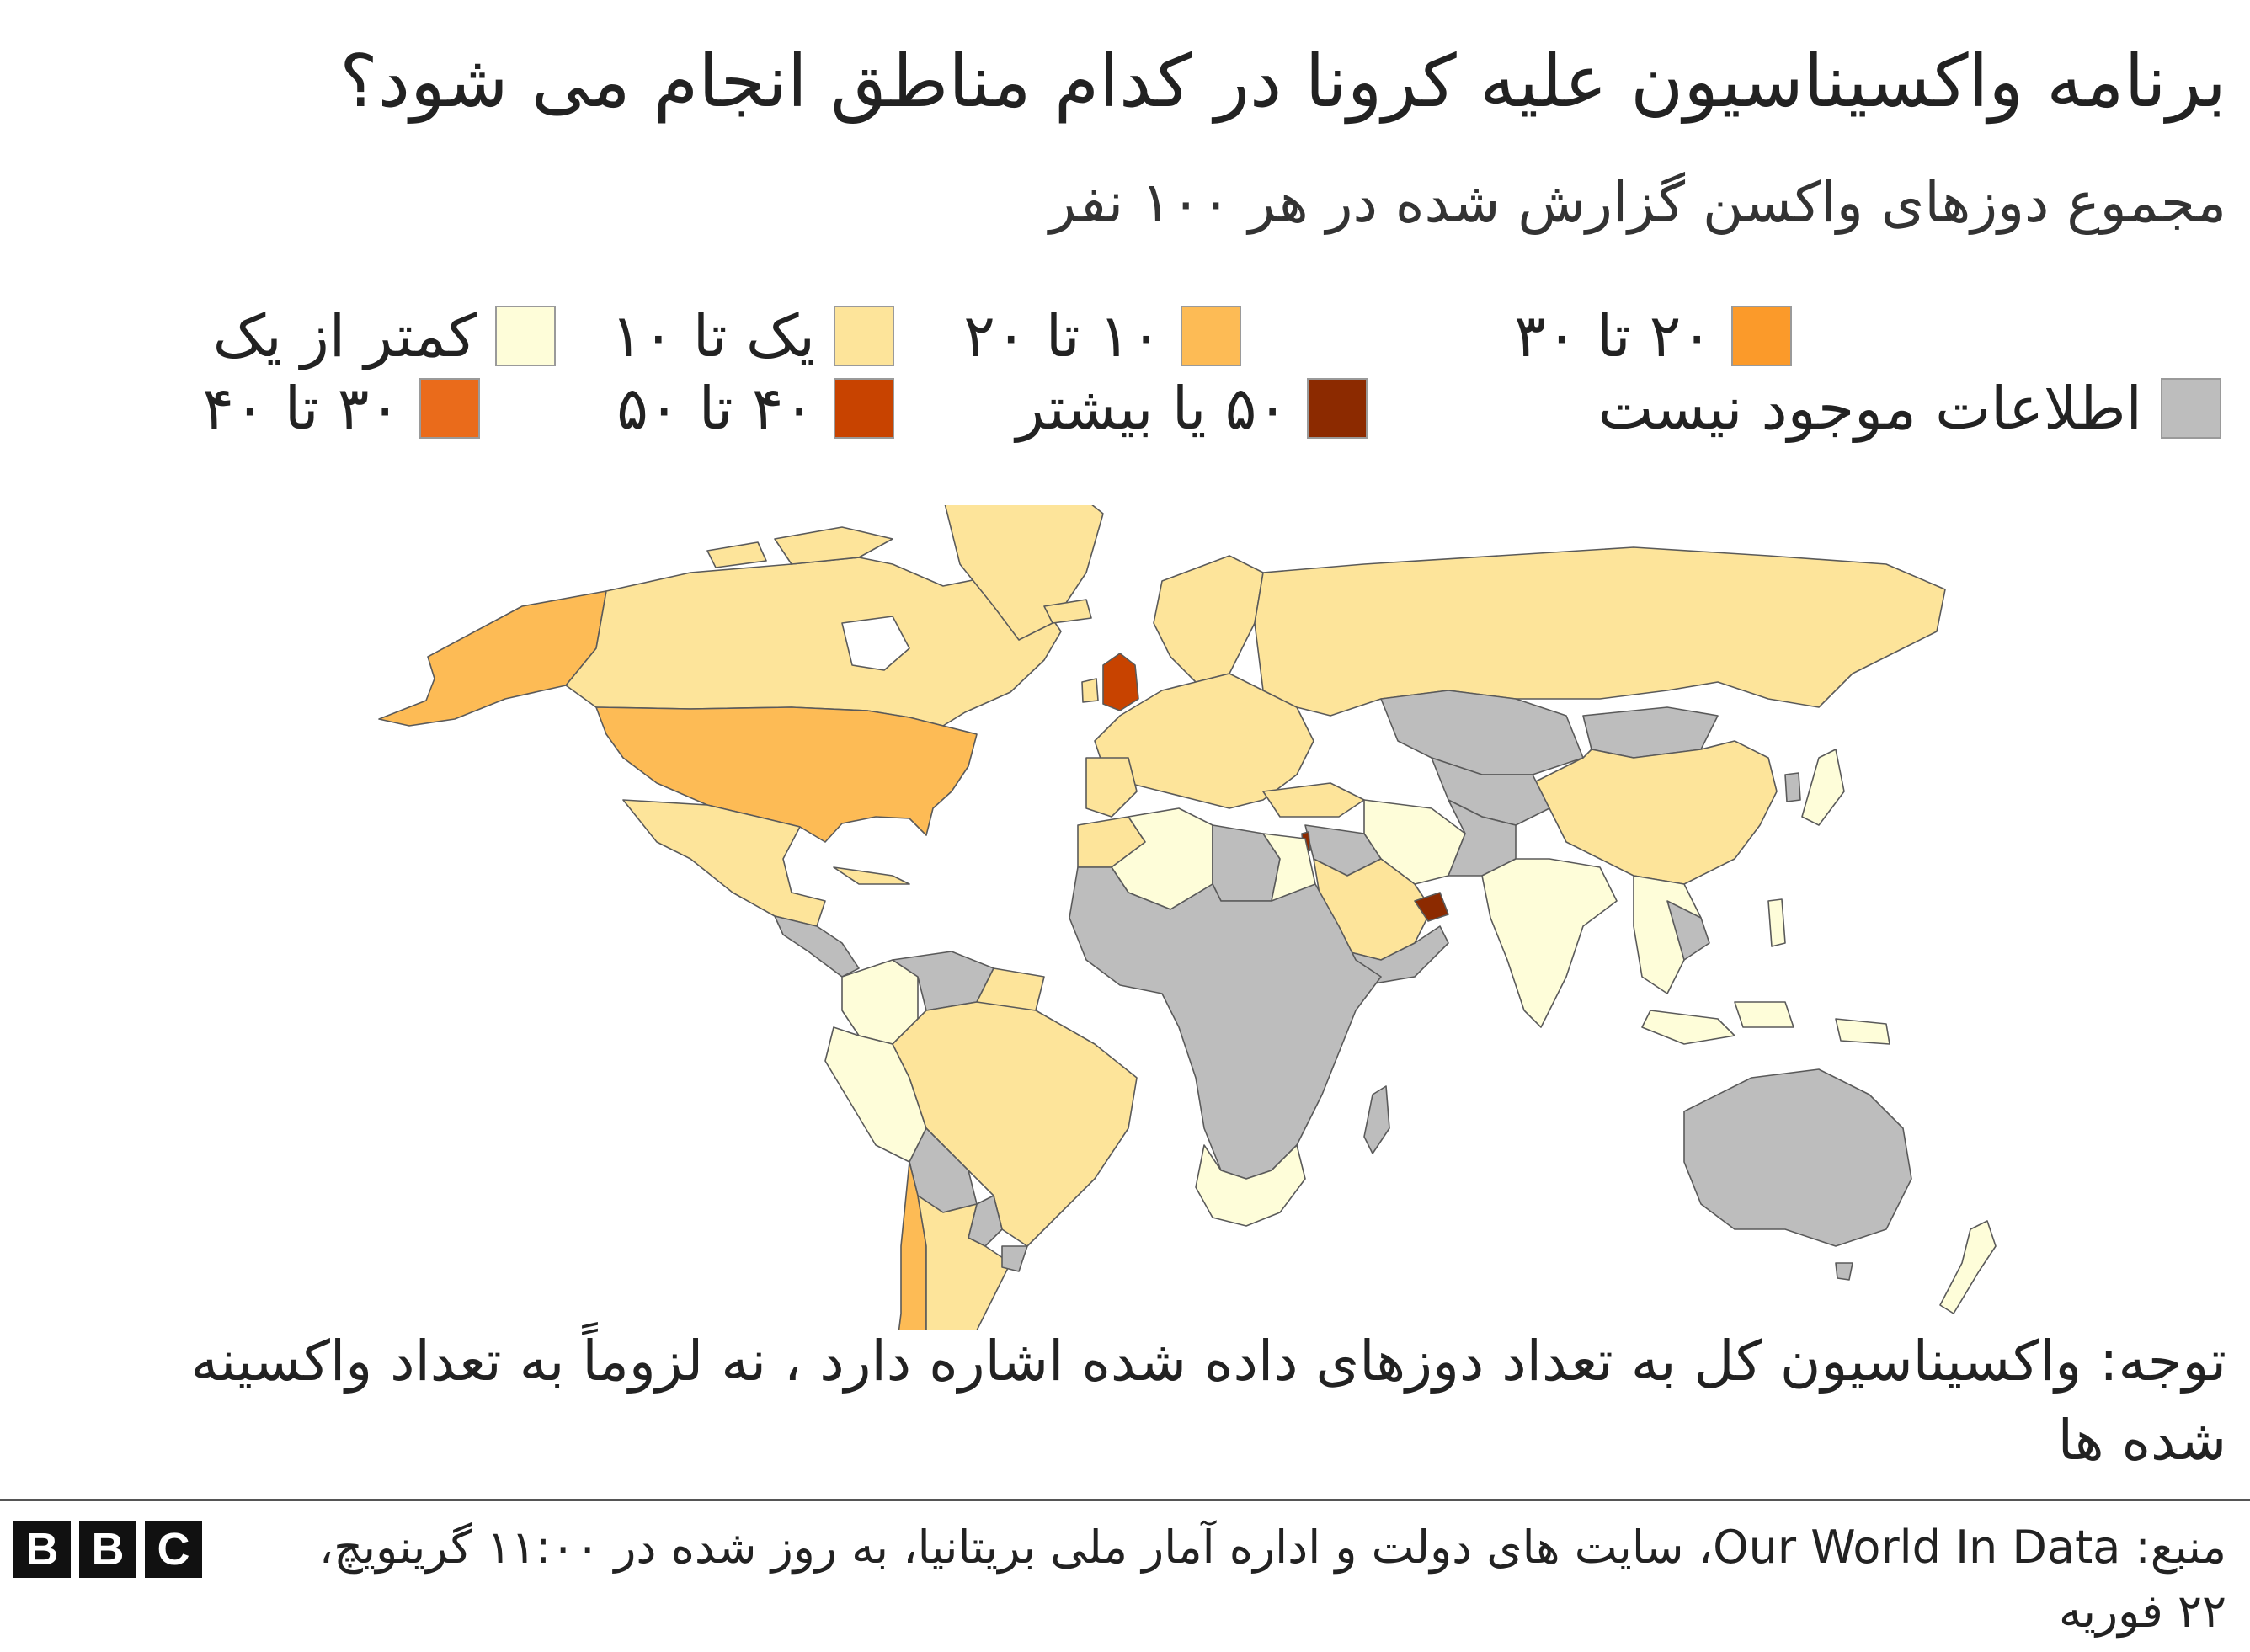 This screenshot has height=1652, width=2250. I want to click on region-argentina, so click(964, 1262).